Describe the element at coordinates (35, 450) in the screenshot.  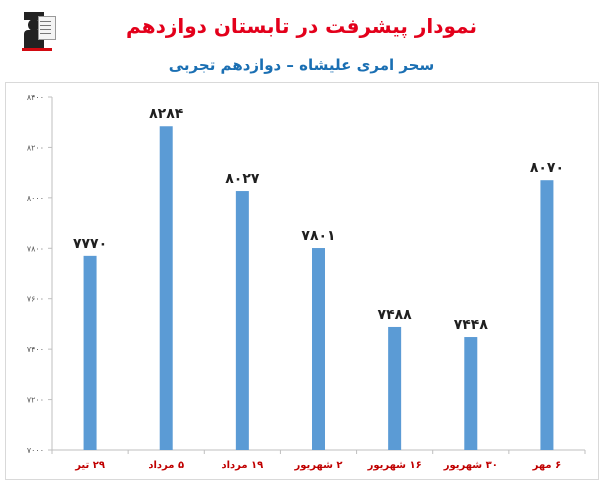
I see `y-tick-label: ۷۰۰۰` at that location.